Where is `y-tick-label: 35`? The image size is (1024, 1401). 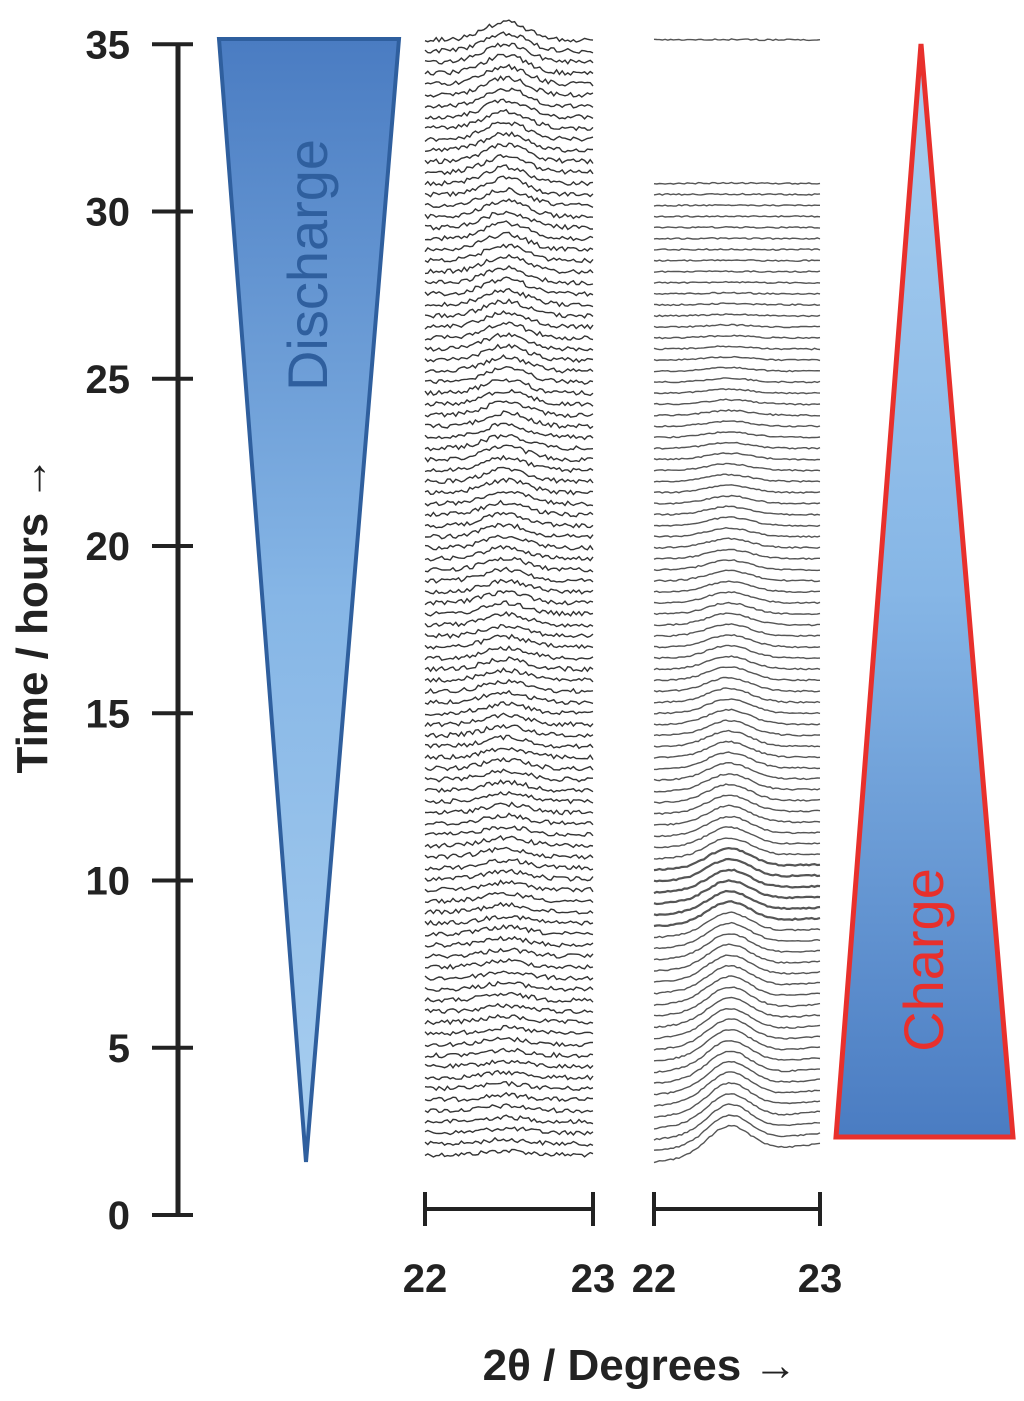 y-tick-label: 35 is located at coordinates (108, 45).